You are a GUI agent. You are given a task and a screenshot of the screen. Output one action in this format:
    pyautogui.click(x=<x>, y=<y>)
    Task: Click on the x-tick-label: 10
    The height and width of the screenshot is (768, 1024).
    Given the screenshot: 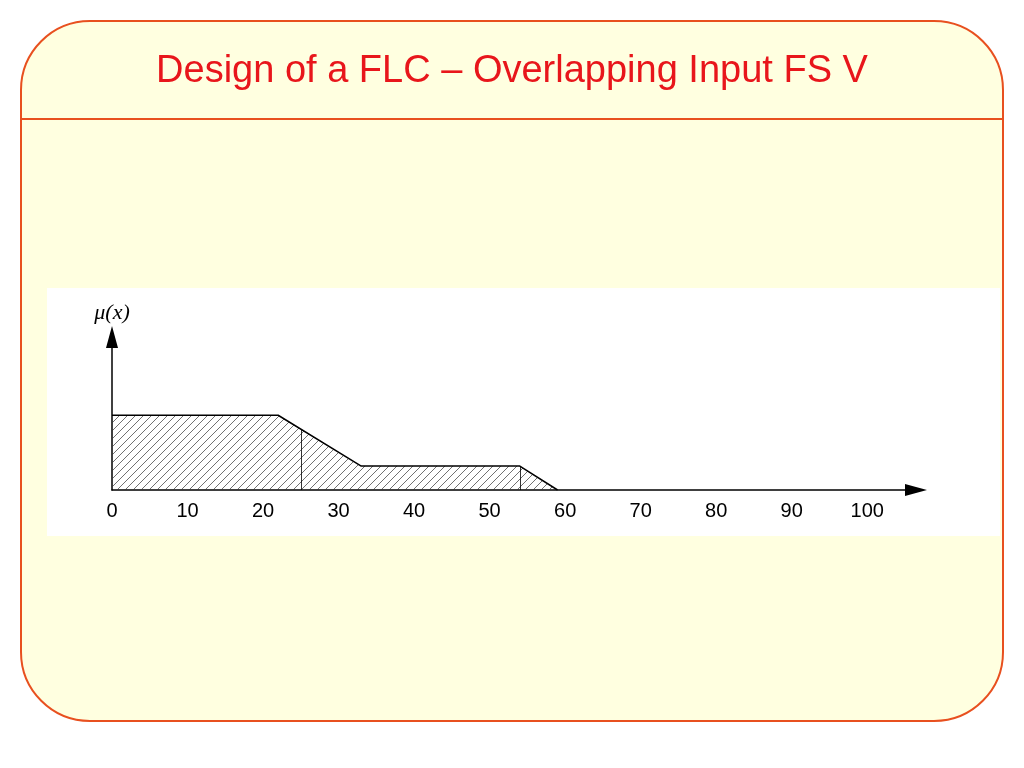 What is the action you would take?
    pyautogui.click(x=187, y=510)
    